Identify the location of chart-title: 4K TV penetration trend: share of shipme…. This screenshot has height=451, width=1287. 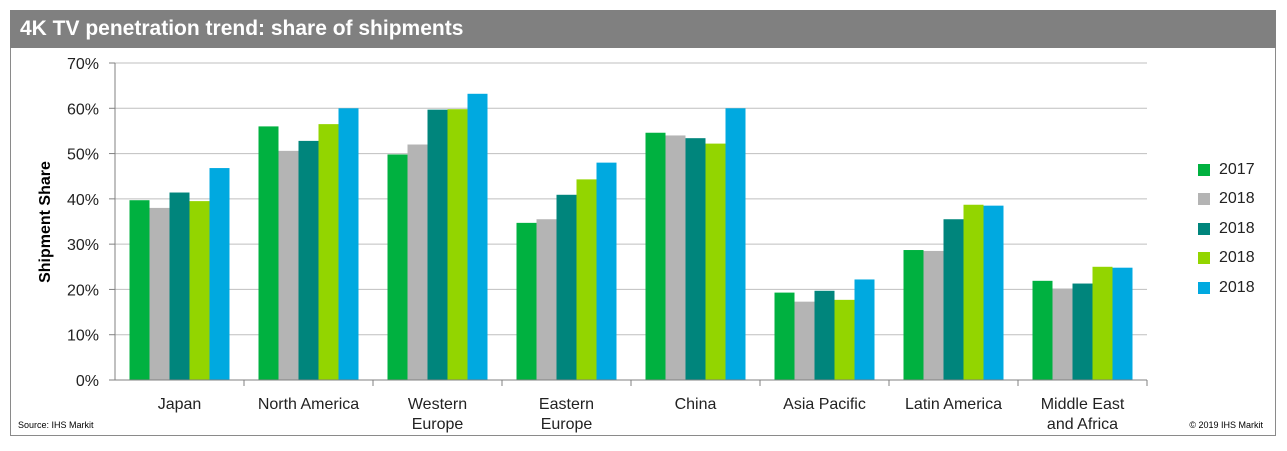
(242, 28).